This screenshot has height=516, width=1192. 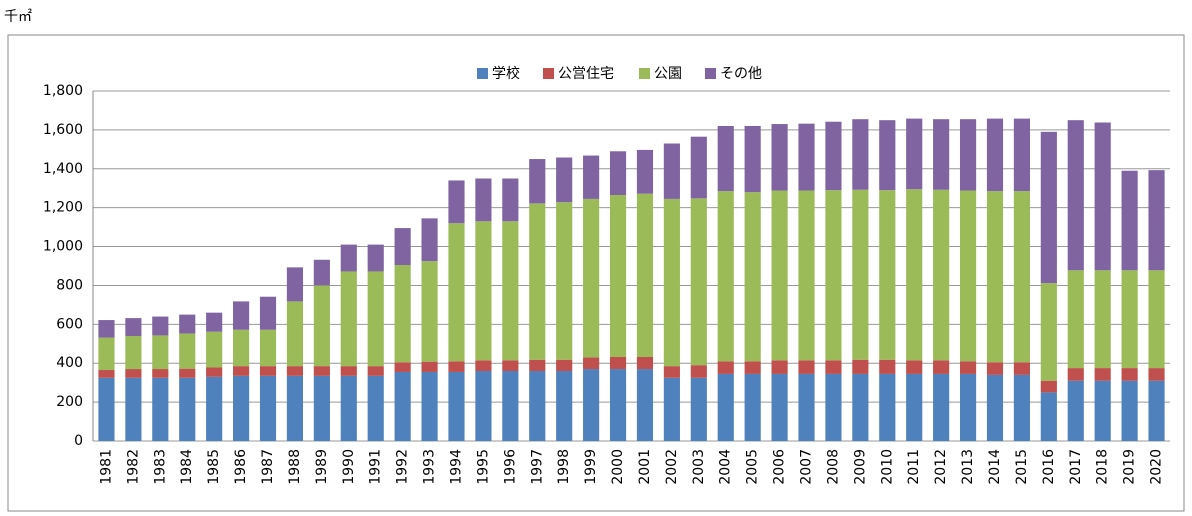 What do you see at coordinates (726, 467) in the screenshot?
I see `x-tick-label: 2004` at bounding box center [726, 467].